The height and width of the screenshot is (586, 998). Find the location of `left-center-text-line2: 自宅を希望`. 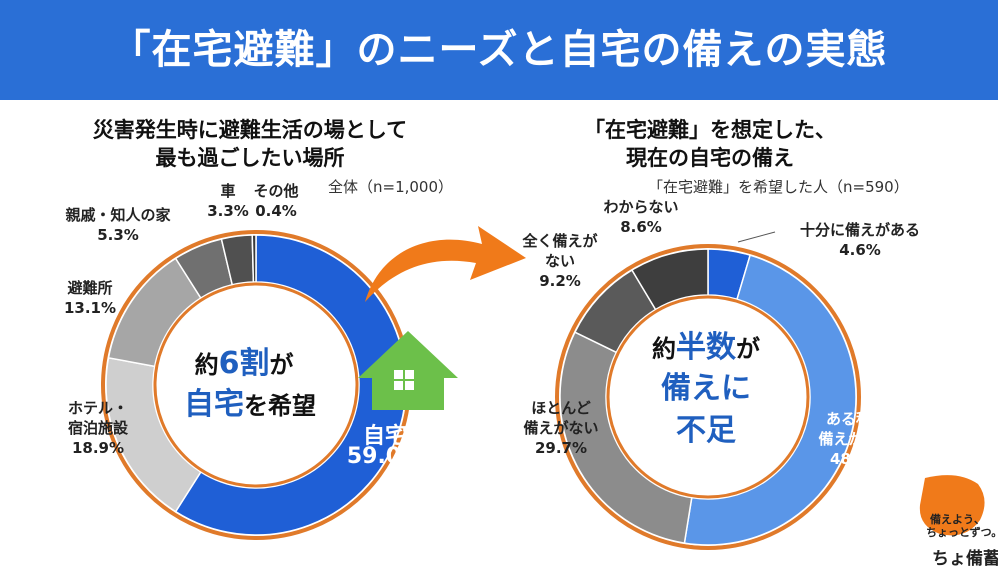

left-center-text-line2: 自宅を希望 is located at coordinates (250, 404).